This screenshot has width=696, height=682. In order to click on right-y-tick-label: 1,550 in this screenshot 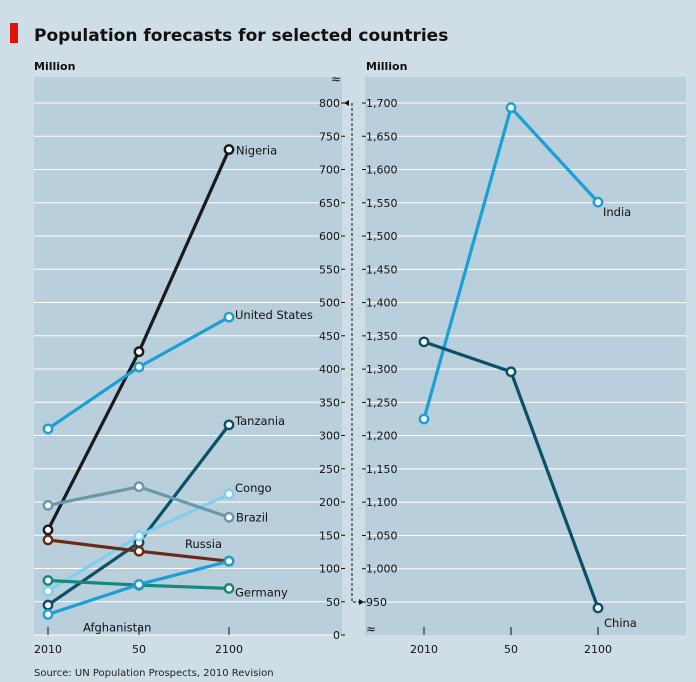, I will do `click(382, 203)`.